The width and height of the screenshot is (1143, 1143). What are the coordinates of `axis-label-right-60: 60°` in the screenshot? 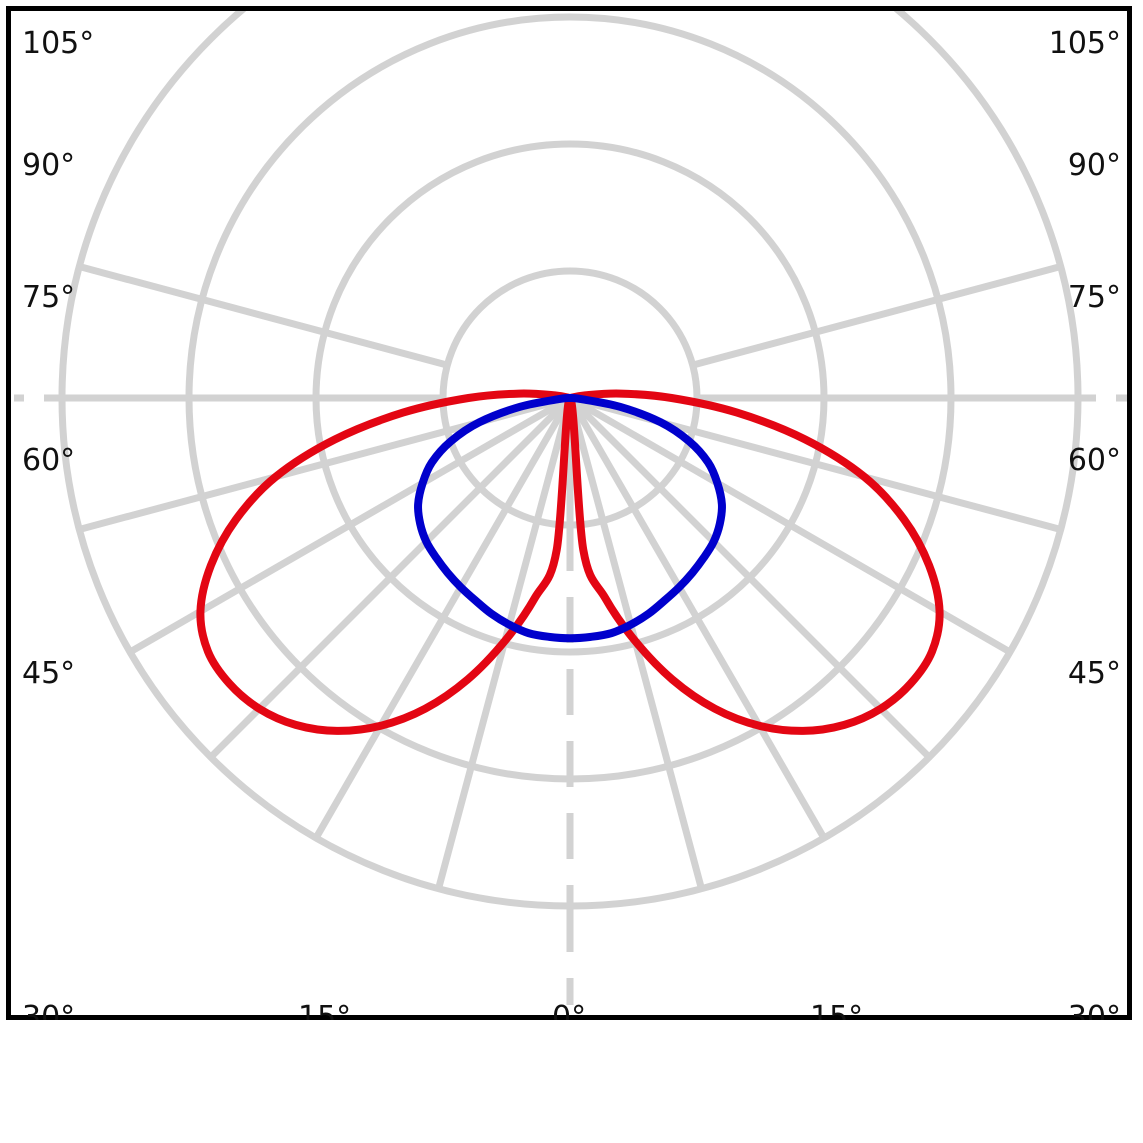 It's located at (1094, 460).